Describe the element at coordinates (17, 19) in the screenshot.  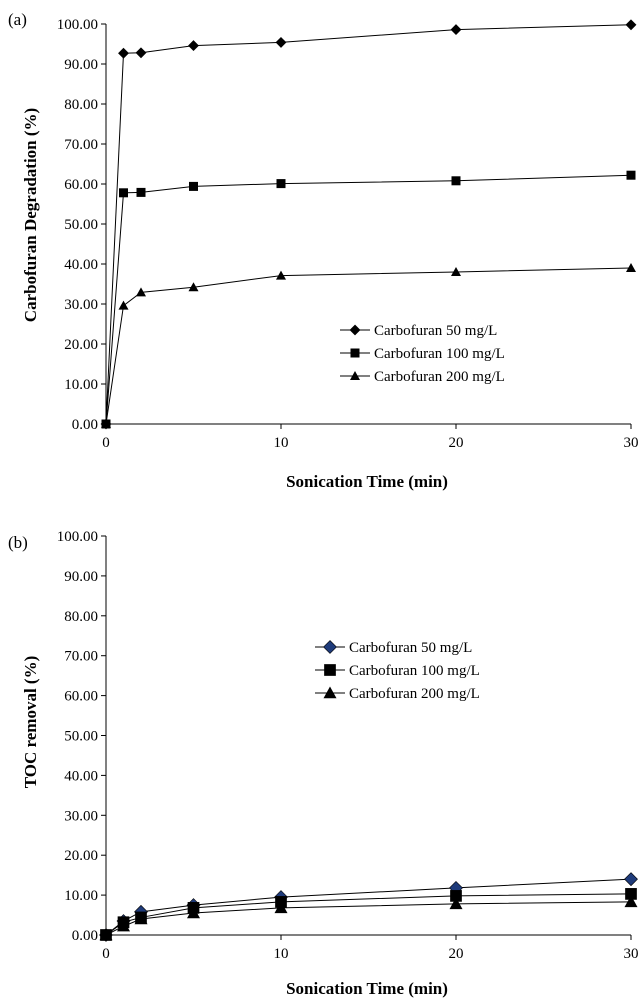
I see `panel-label-a: (a)` at that location.